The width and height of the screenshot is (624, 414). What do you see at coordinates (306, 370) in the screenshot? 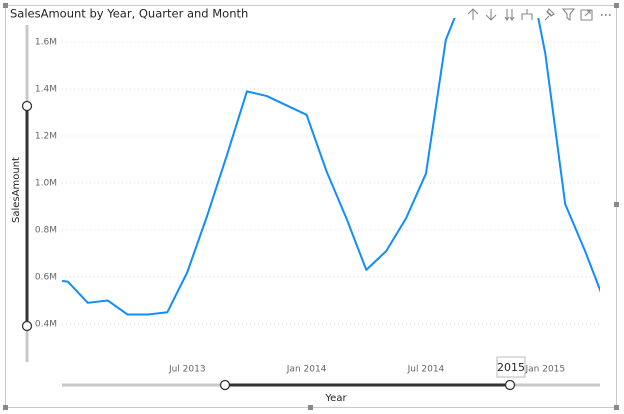
I see `x-tick-label: Jan 2014` at bounding box center [306, 370].